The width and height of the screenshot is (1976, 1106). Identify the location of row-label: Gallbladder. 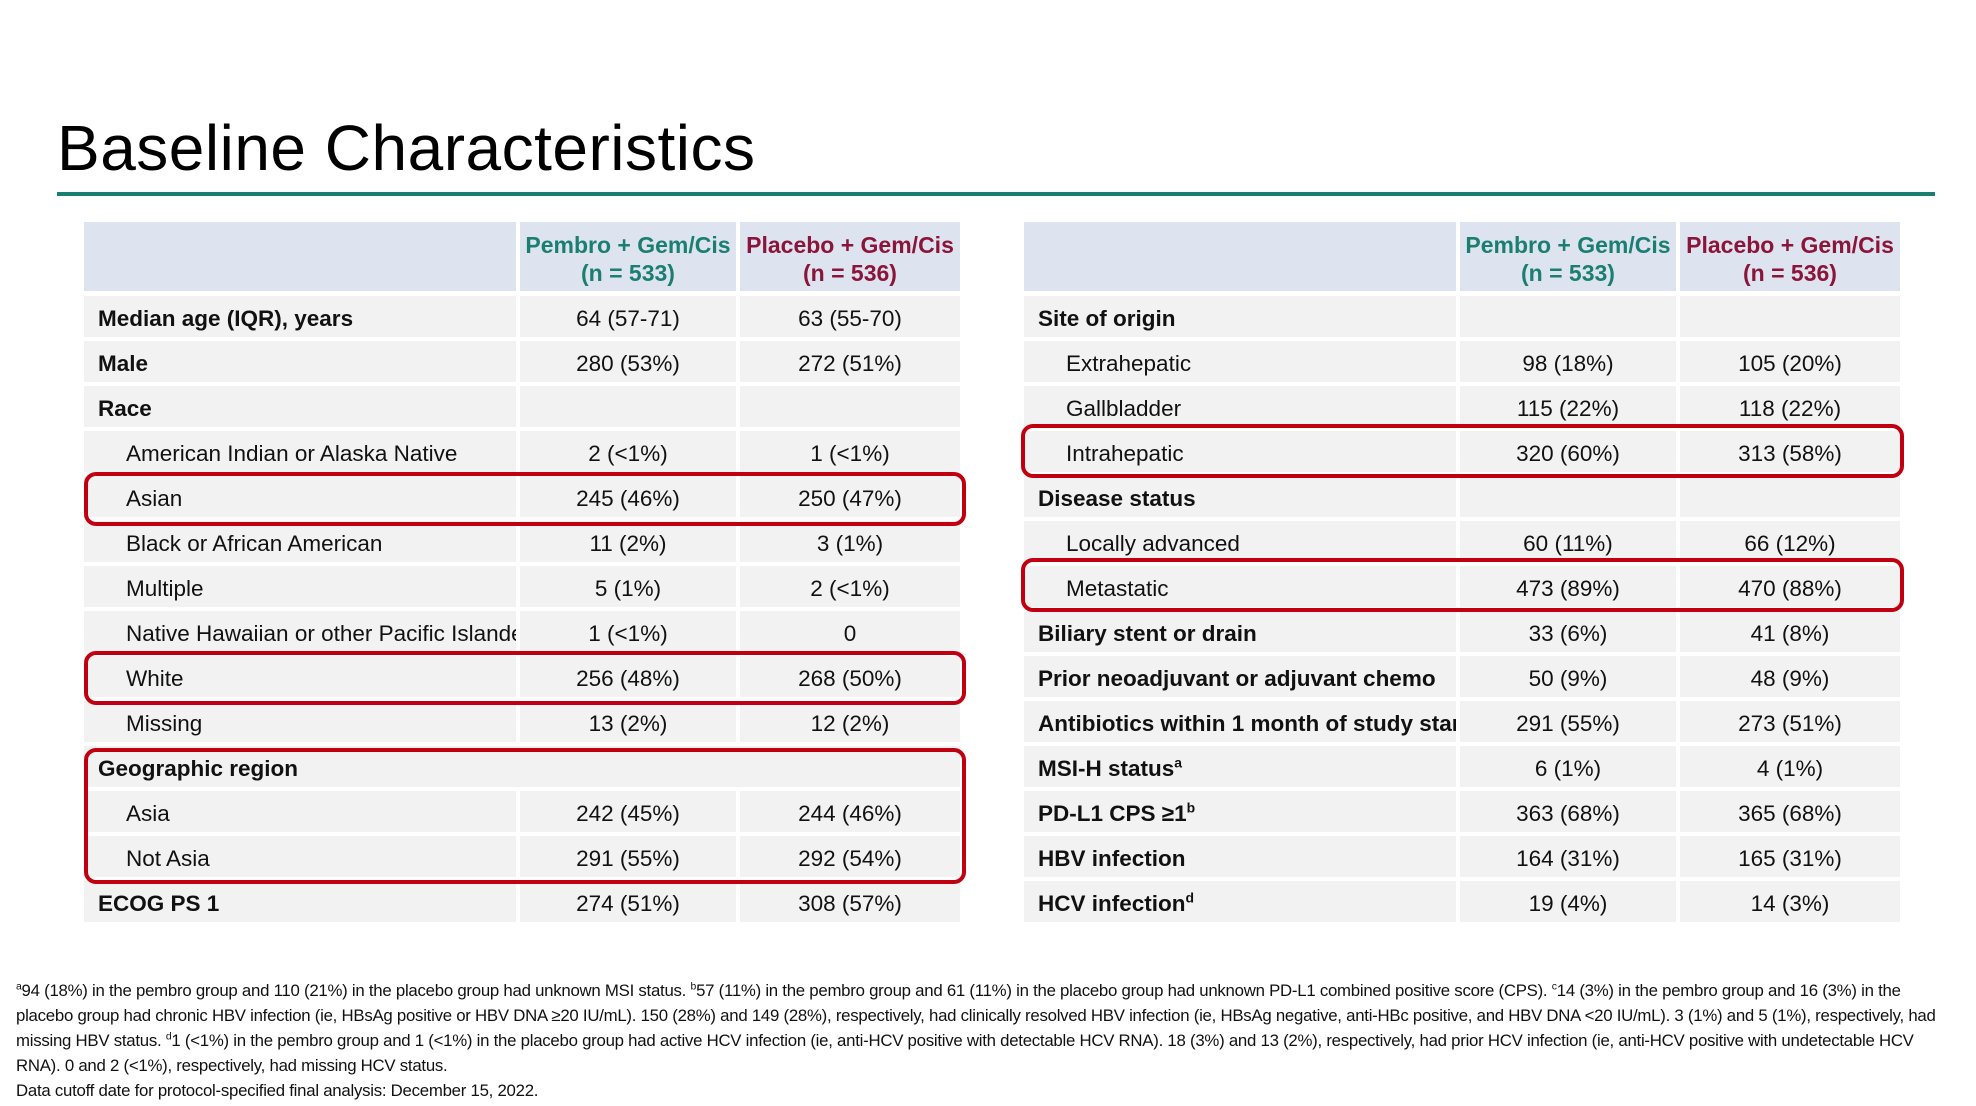
(1242, 408).